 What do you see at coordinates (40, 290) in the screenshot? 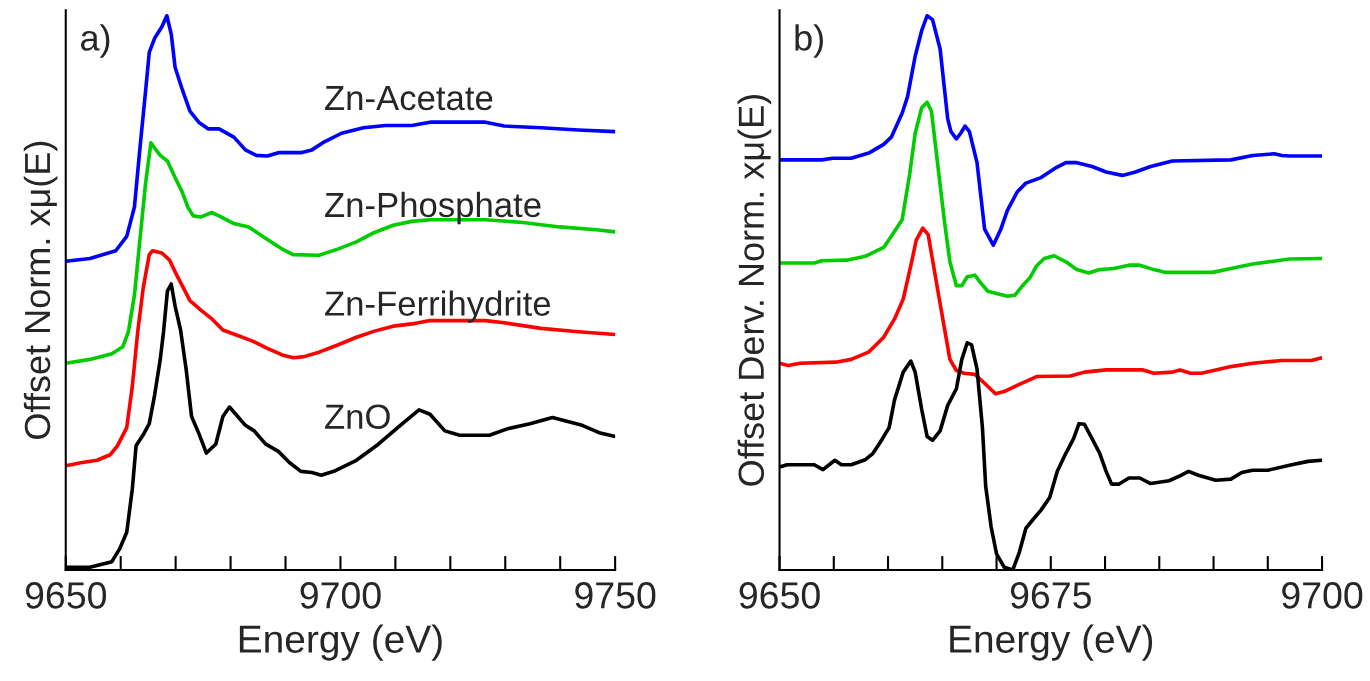
I see `y-axis-title: Offset Norm. xμ(E)` at bounding box center [40, 290].